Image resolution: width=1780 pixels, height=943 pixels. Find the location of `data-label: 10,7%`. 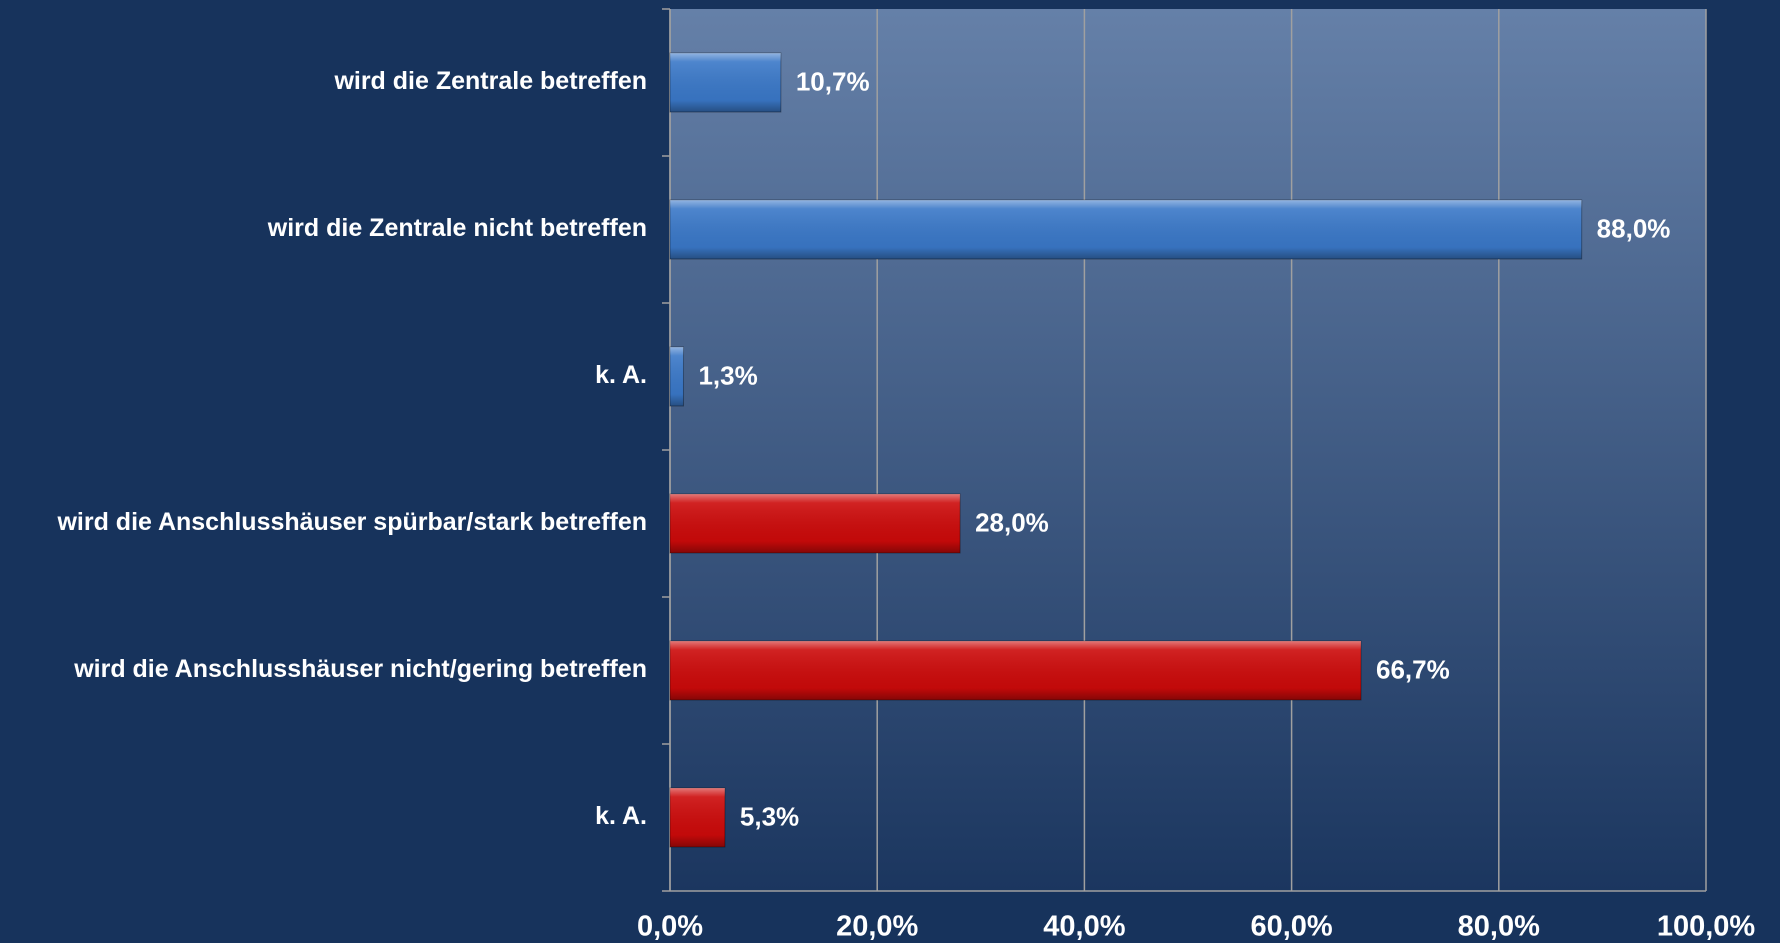

data-label: 10,7% is located at coordinates (833, 81).